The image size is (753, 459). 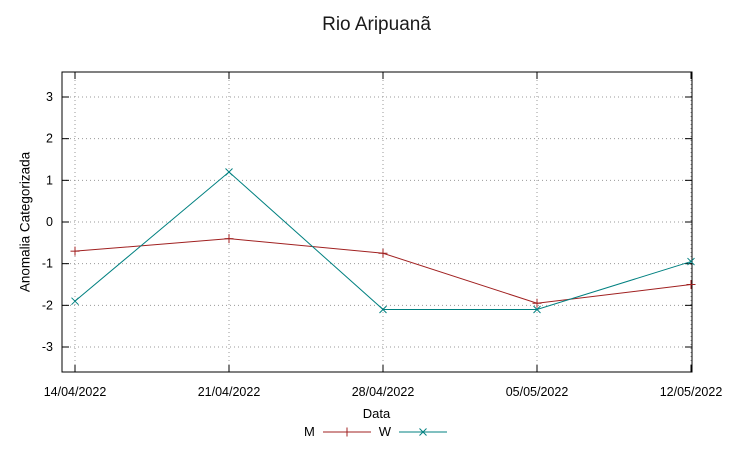 What do you see at coordinates (49, 139) in the screenshot?
I see `svg-text: 2` at bounding box center [49, 139].